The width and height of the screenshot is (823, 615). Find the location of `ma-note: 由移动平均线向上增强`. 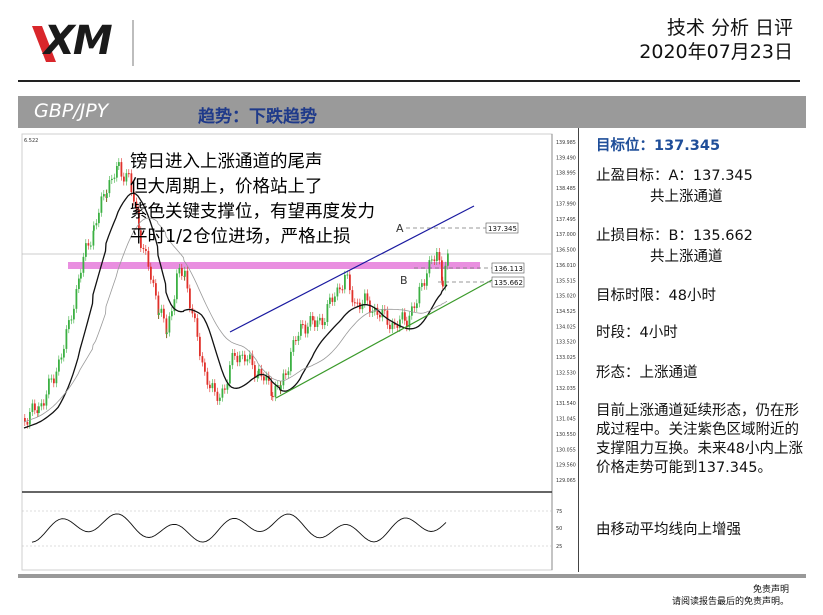

ma-note: 由移动平均线向上增强 is located at coordinates (668, 530).